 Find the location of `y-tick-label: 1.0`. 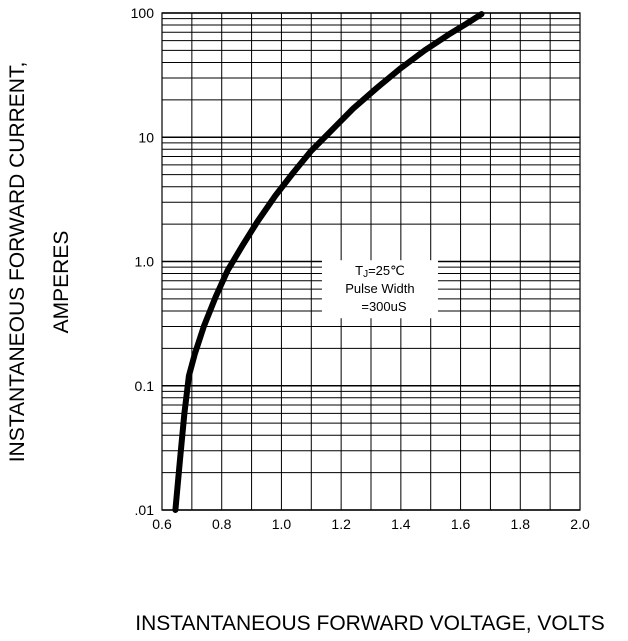

y-tick-label: 1.0 is located at coordinates (145, 262).